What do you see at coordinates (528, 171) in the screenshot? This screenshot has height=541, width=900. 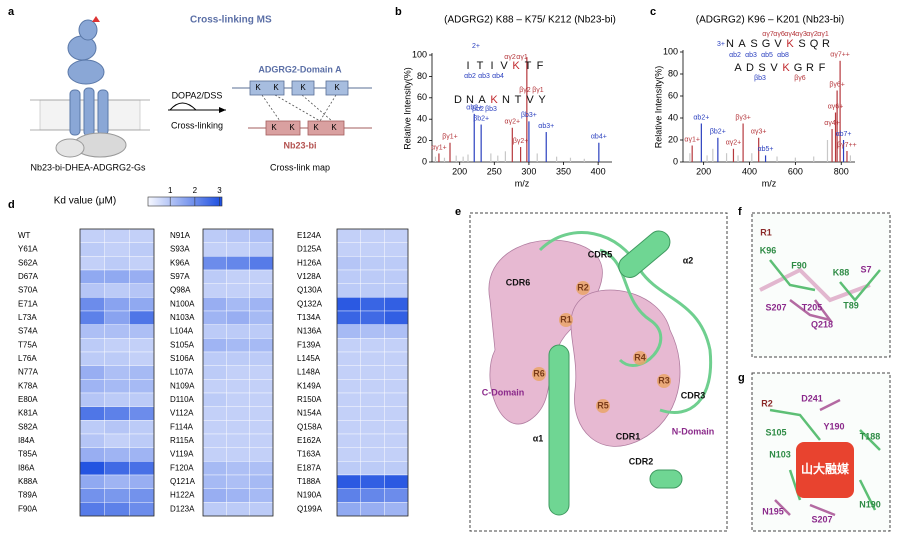 I see `x-tick-label: 300` at bounding box center [528, 171].